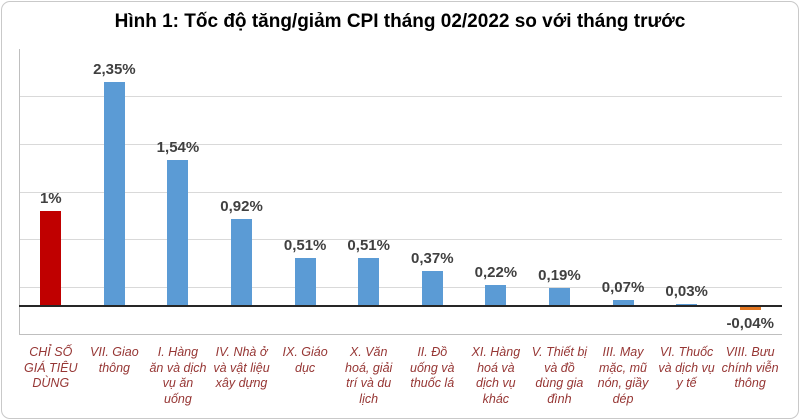  What do you see at coordinates (432, 367) in the screenshot?
I see `category-label: II. Đồ uống và thuốc lá` at bounding box center [432, 367].